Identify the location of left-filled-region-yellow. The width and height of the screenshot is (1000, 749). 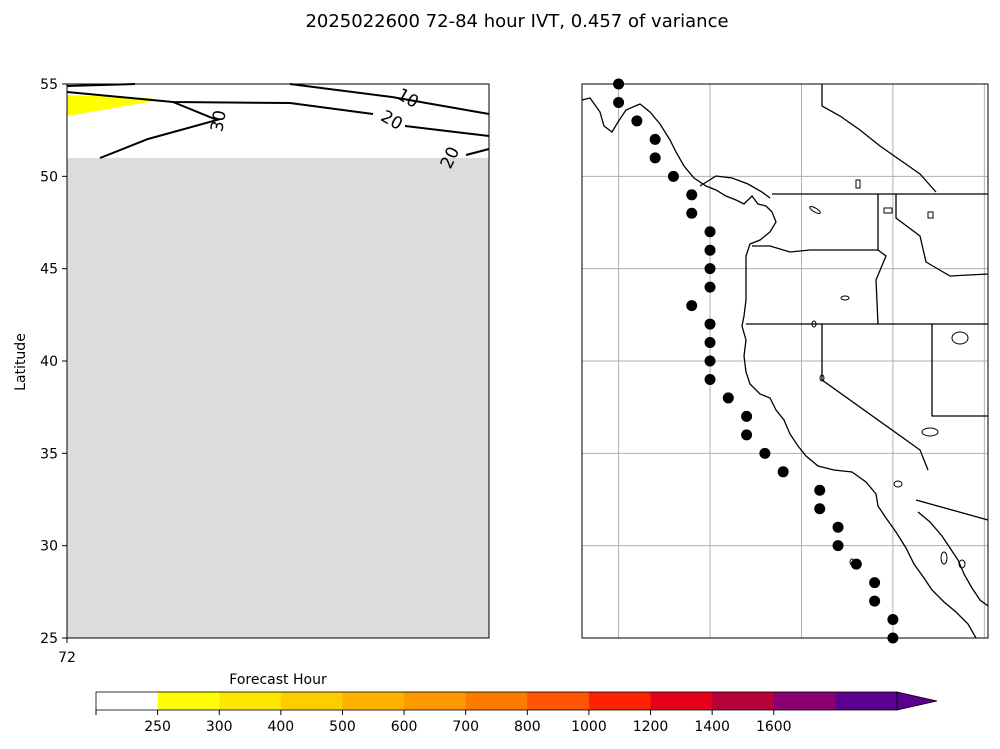
(111, 105).